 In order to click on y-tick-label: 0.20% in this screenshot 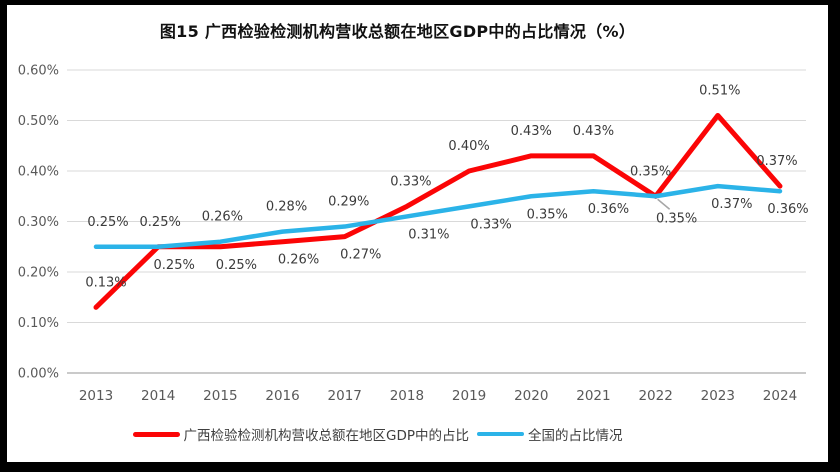, I will do `click(38, 273)`.